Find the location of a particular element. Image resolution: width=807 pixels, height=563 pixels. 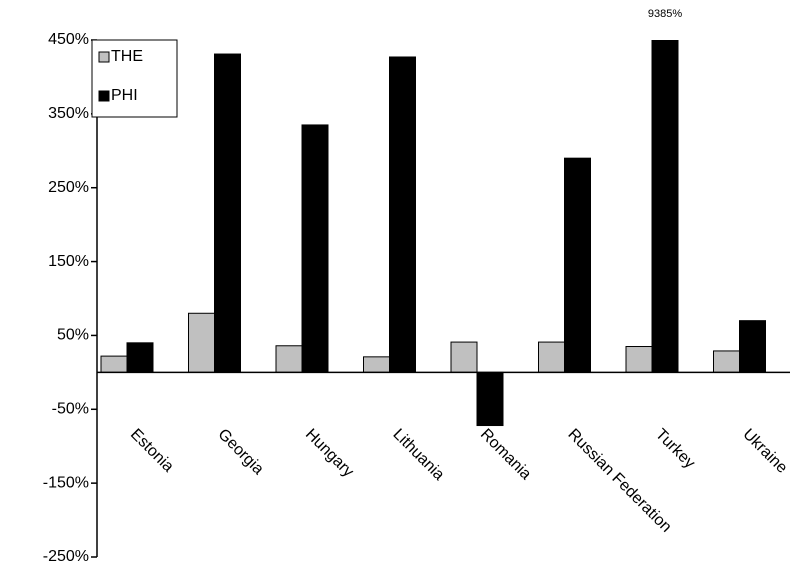

y-tick-label: -150% is located at coordinates (66, 482).